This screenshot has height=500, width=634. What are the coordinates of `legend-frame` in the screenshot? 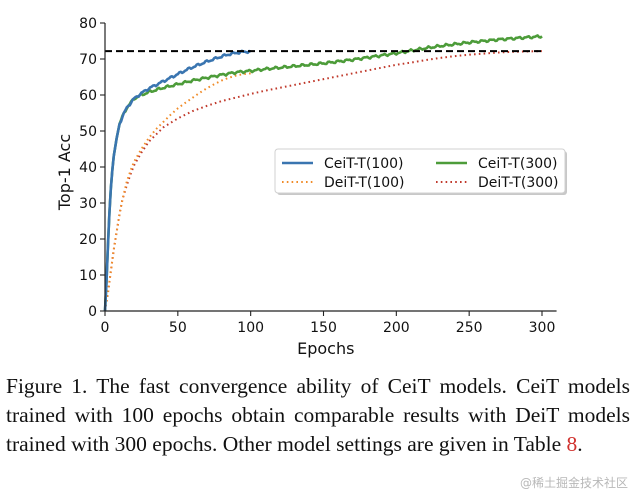 It's located at (420, 171).